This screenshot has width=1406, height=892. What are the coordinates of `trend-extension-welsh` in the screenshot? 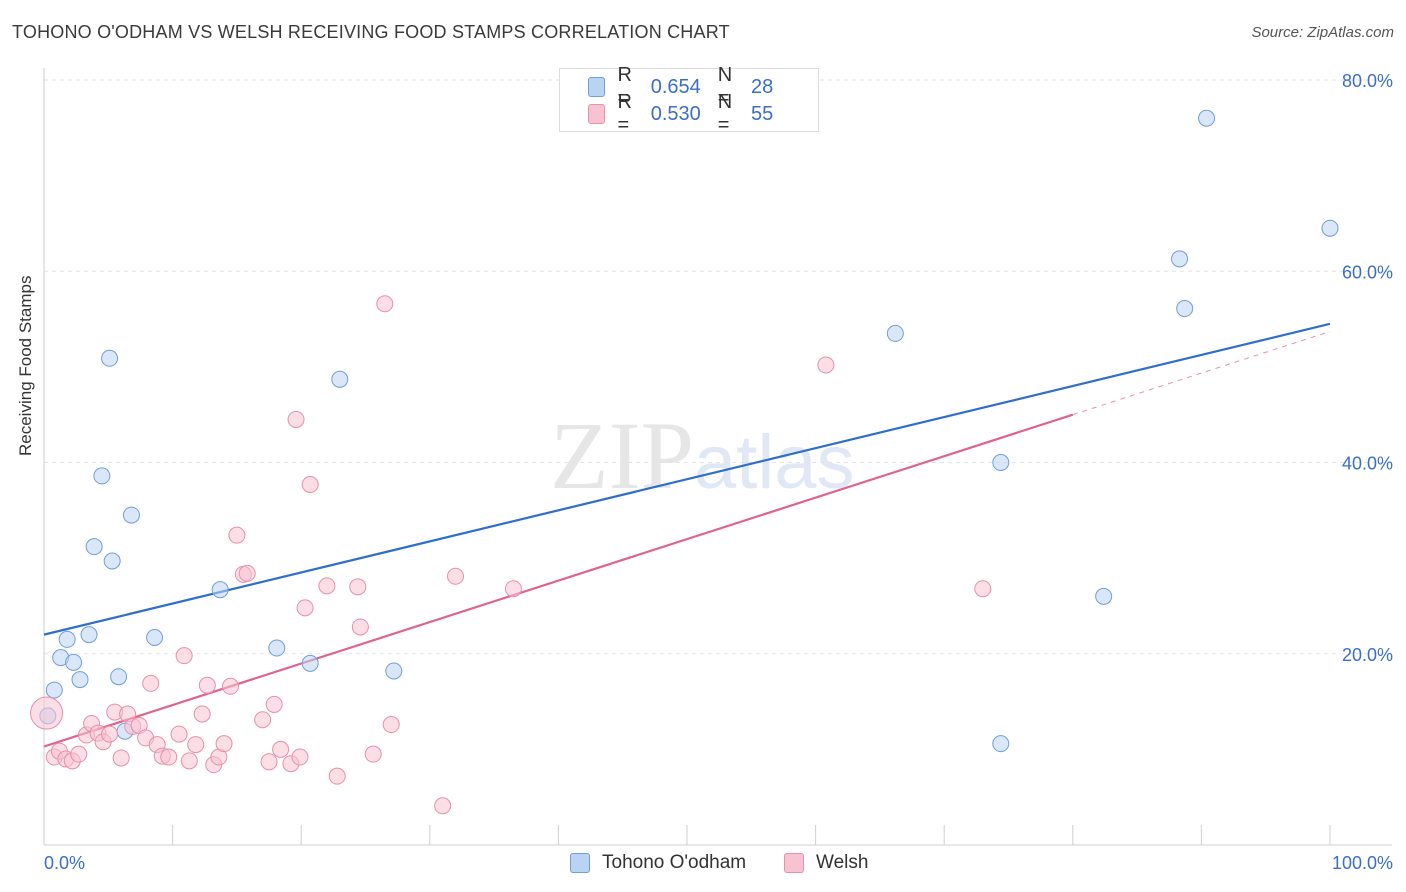 It's located at (1201, 373).